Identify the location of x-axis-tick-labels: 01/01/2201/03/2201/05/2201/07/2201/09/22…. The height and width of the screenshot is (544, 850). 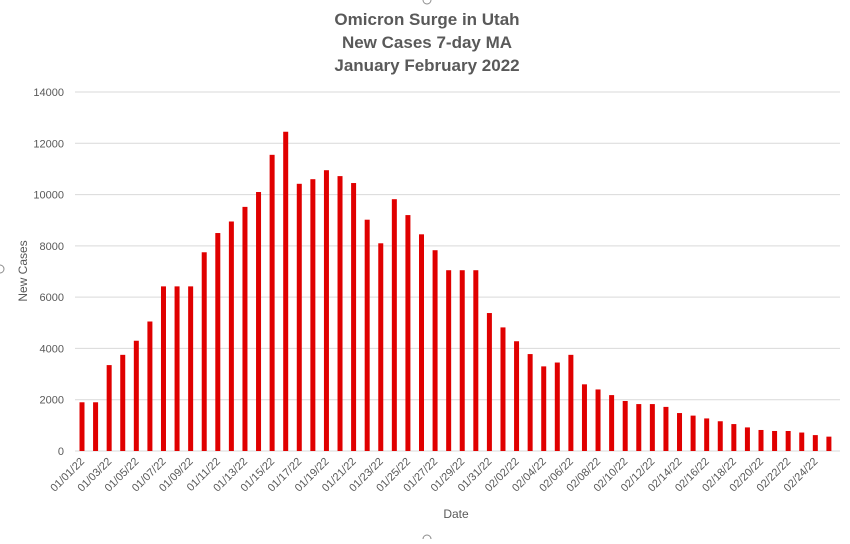
(434, 475).